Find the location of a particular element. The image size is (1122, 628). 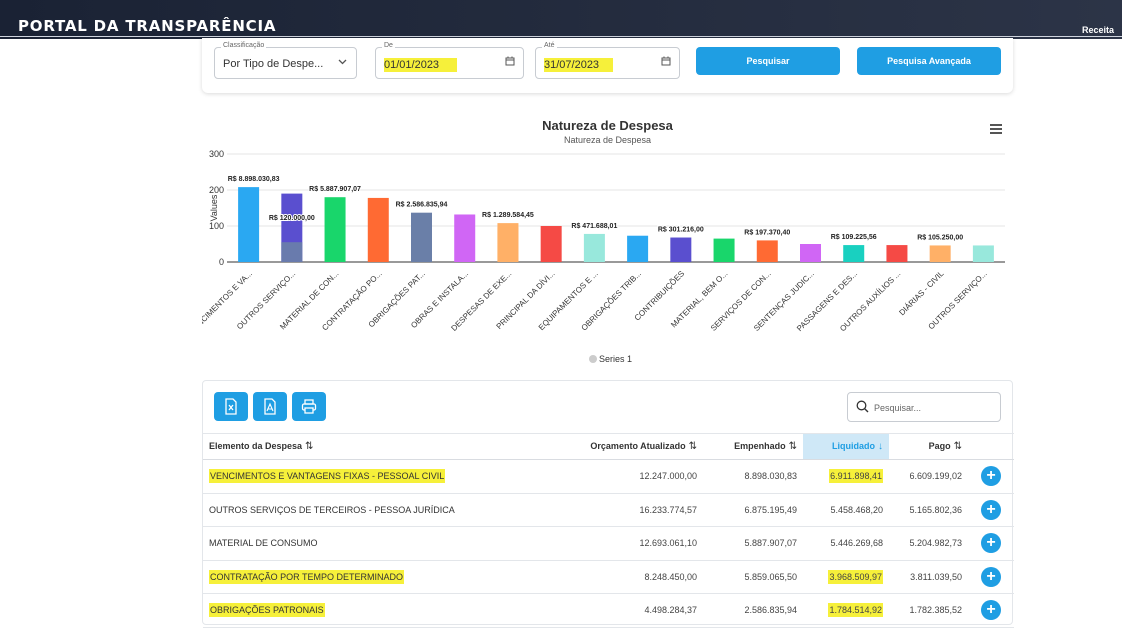

row-liquidado: 5.446.269,68 is located at coordinates (846, 543).